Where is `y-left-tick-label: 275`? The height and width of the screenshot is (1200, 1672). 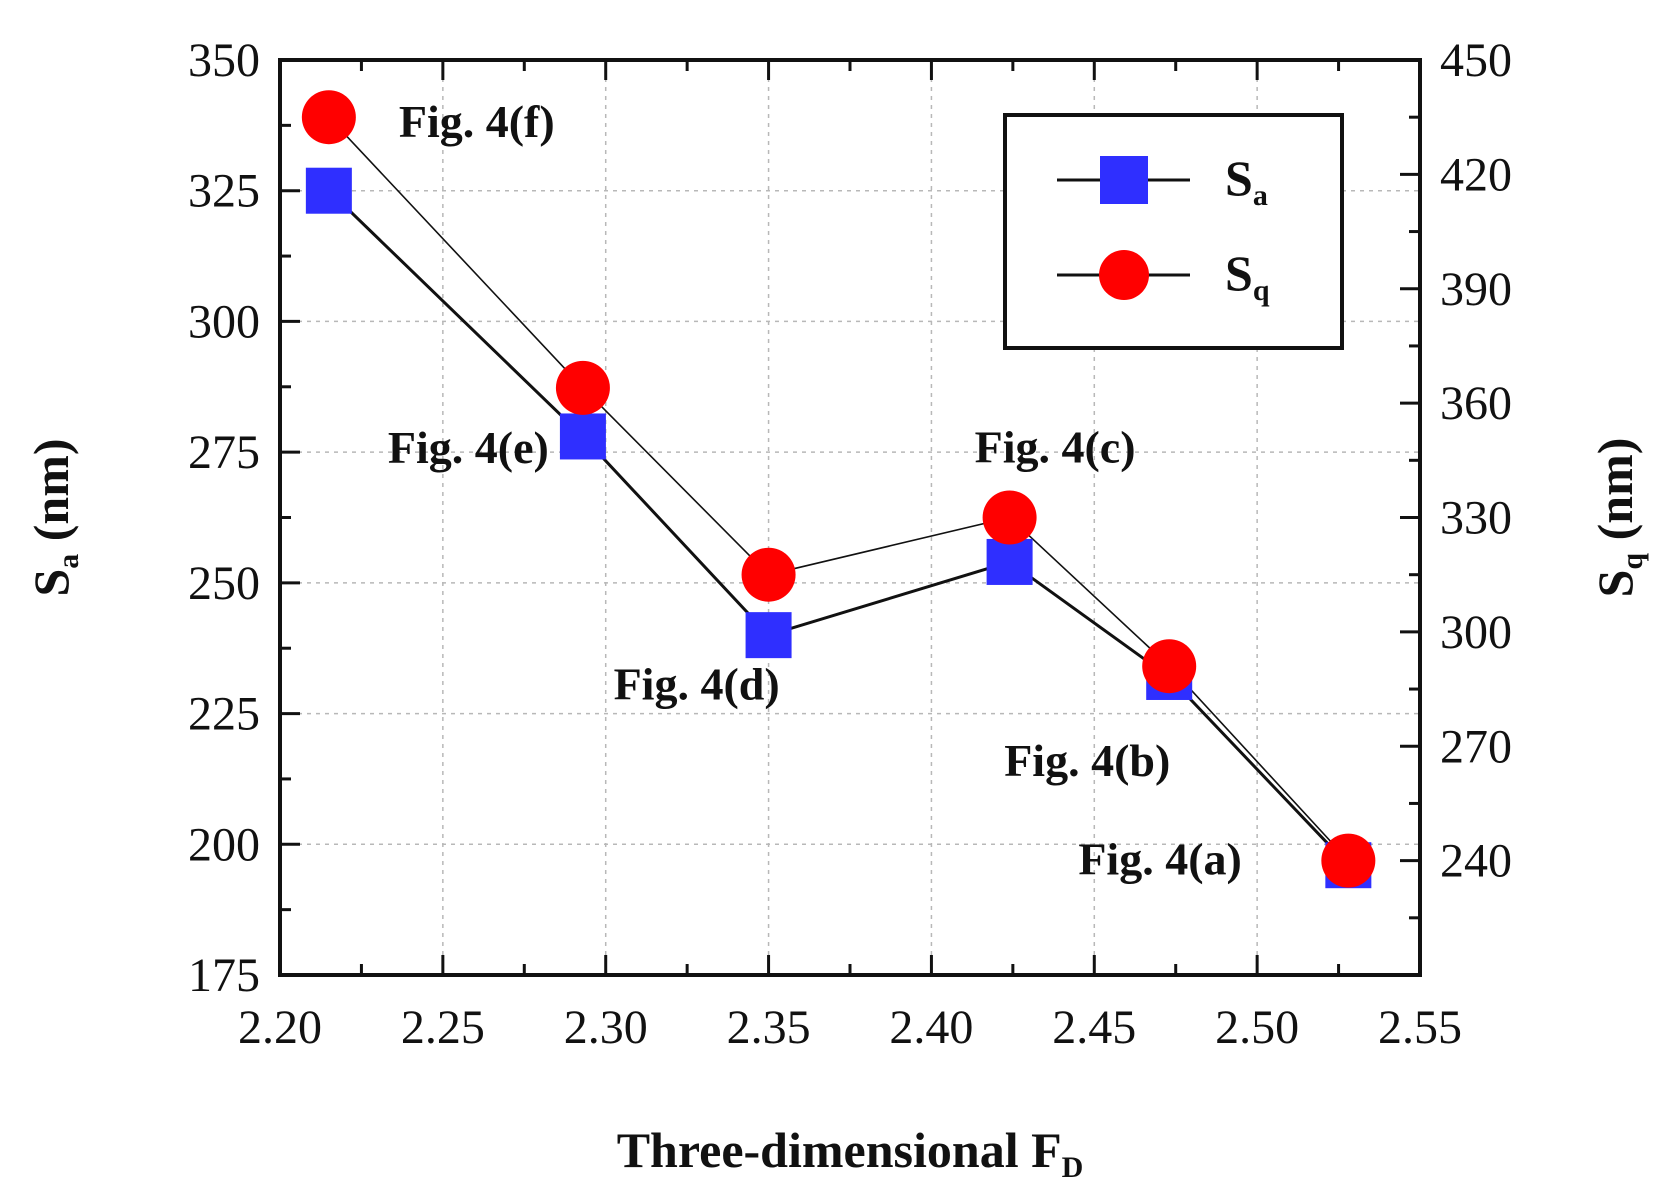
y-left-tick-label: 275 is located at coordinates (224, 452).